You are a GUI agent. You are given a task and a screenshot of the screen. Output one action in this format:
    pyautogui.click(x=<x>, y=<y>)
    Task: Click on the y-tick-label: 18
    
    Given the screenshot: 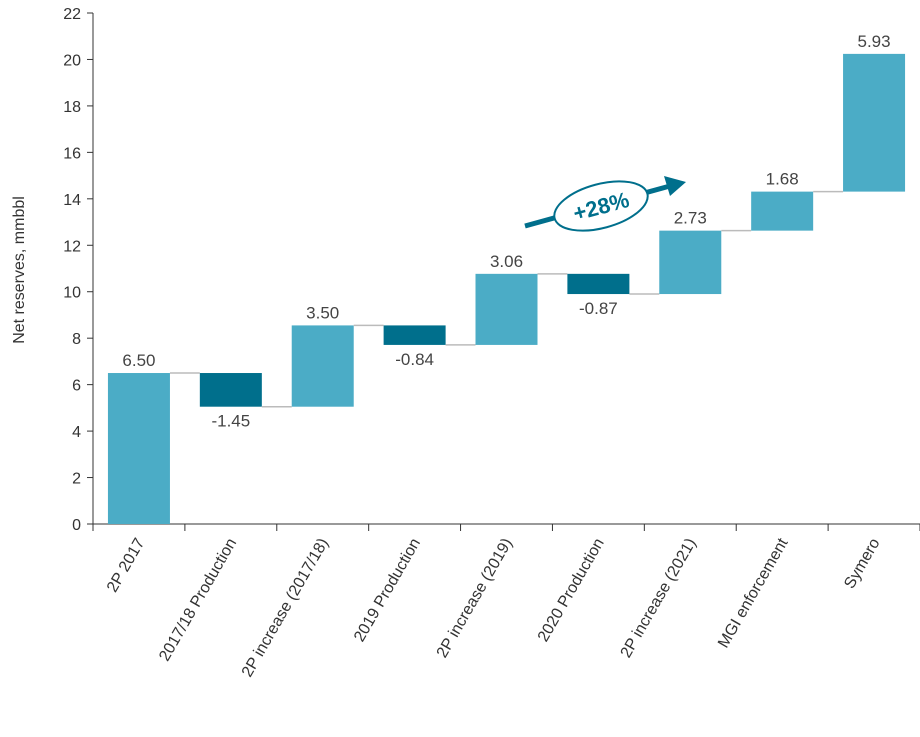 What is the action you would take?
    pyautogui.click(x=72, y=107)
    